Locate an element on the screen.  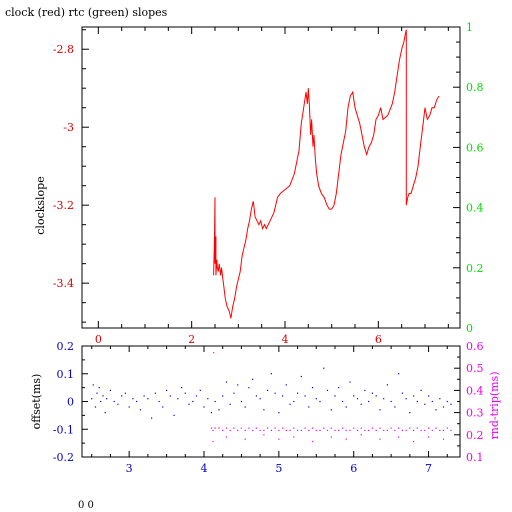
y2-tick-label: 1 is located at coordinates (469, 27).